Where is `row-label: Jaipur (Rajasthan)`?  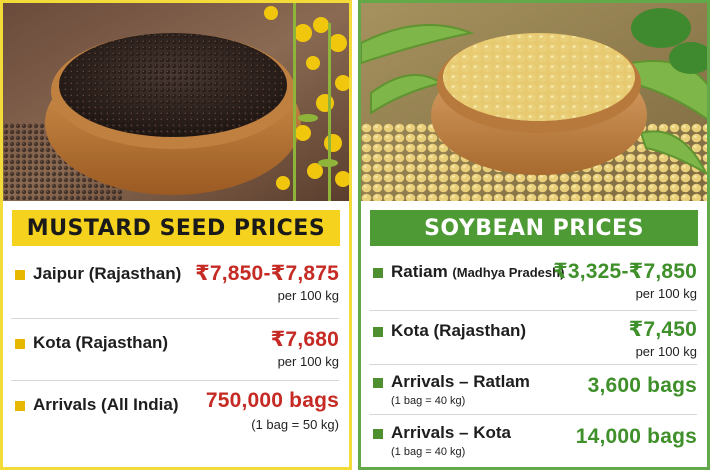 row-label: Jaipur (Rajasthan) is located at coordinates (107, 273).